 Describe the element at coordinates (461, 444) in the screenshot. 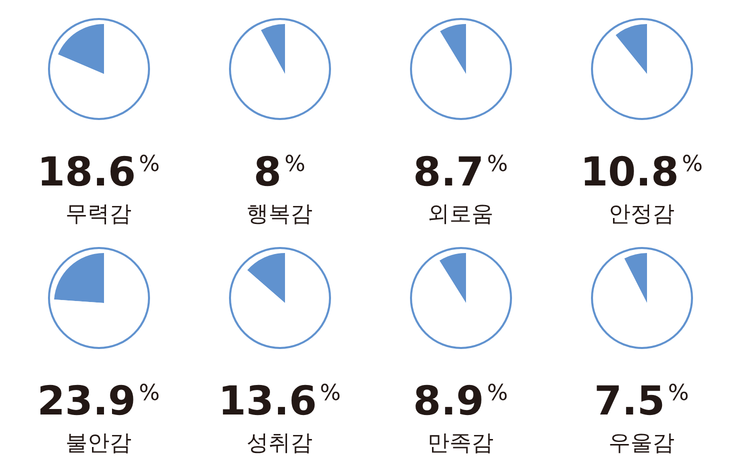

I see `text: 만족감` at that location.